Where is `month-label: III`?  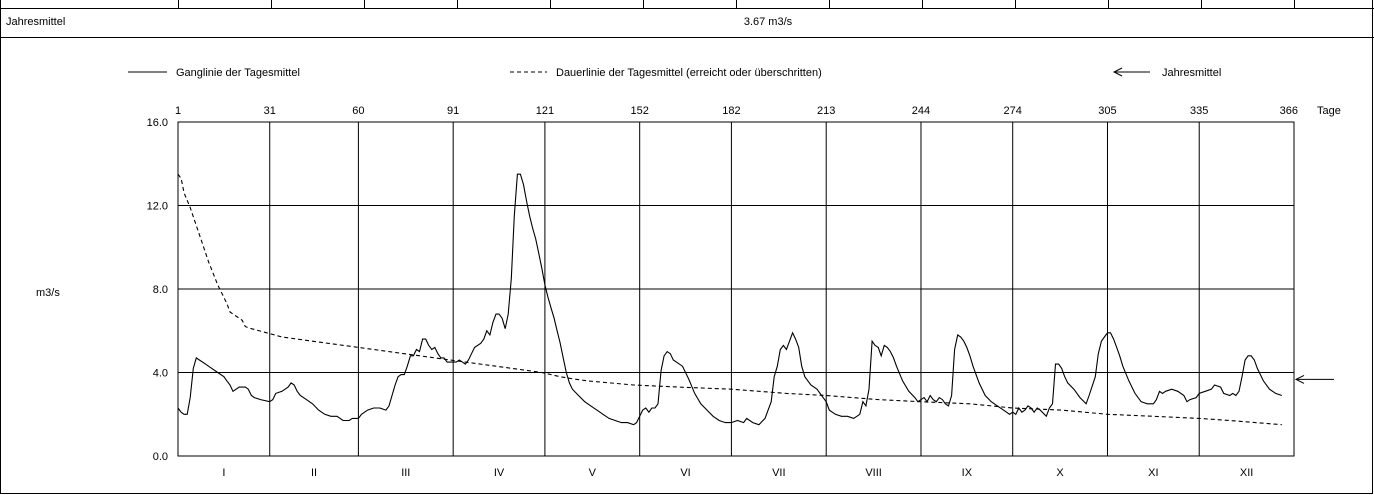
month-label: III is located at coordinates (405, 473).